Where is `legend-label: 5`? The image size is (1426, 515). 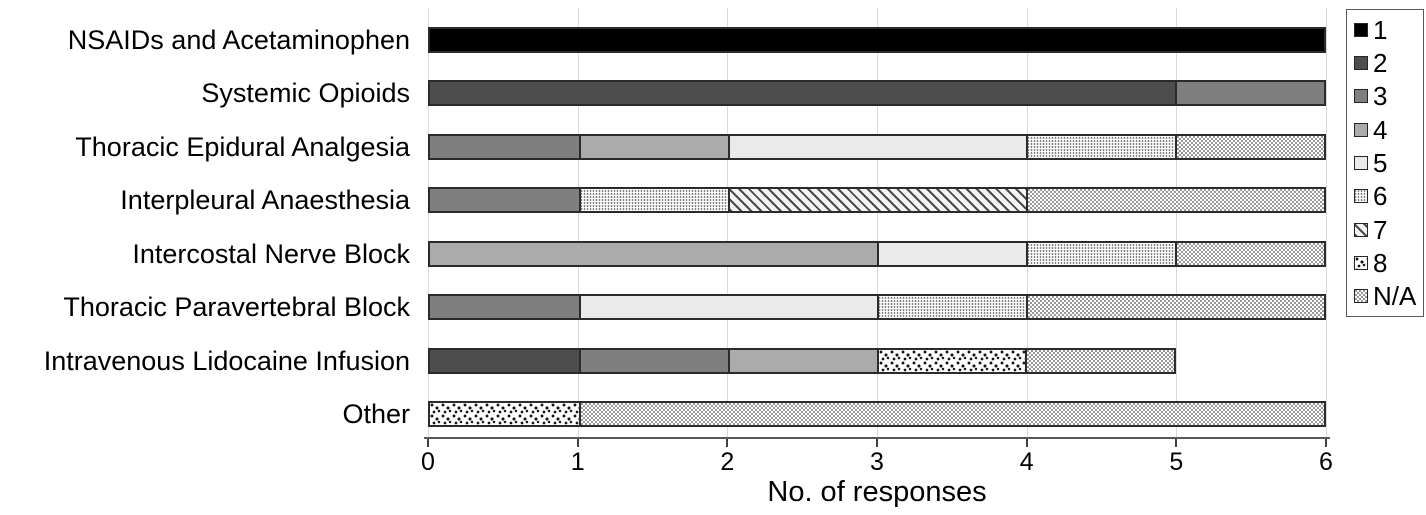 legend-label: 5 is located at coordinates (1380, 162).